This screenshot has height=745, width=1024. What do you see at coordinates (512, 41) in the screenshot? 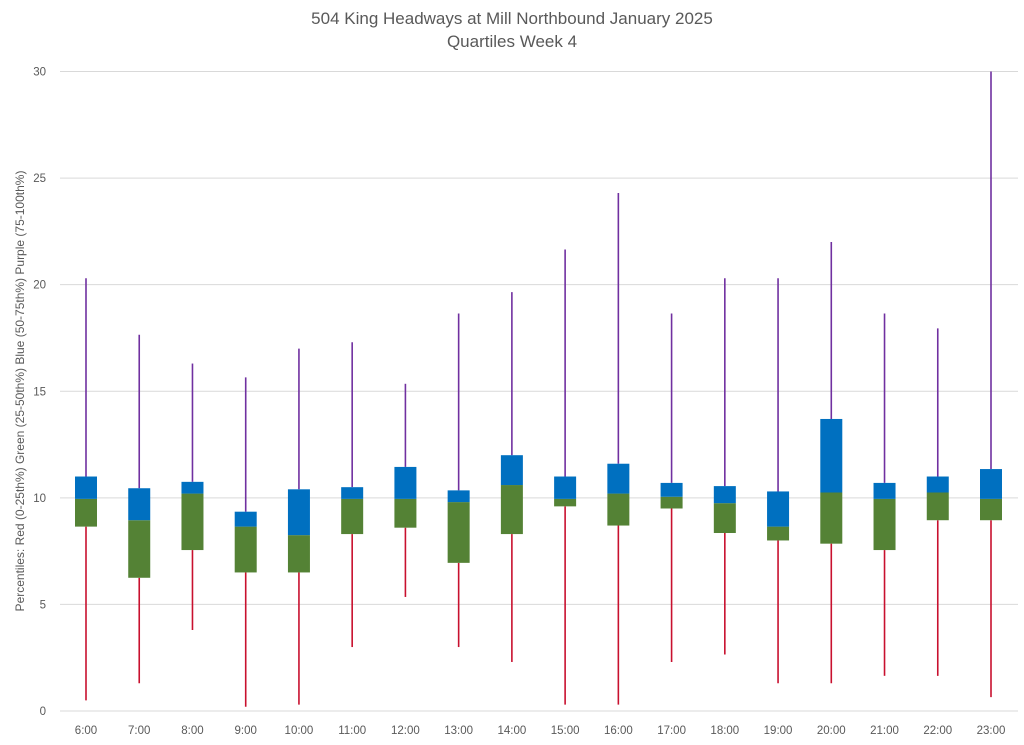
I see `chart-subtitle: Quartiles Week 4` at bounding box center [512, 41].